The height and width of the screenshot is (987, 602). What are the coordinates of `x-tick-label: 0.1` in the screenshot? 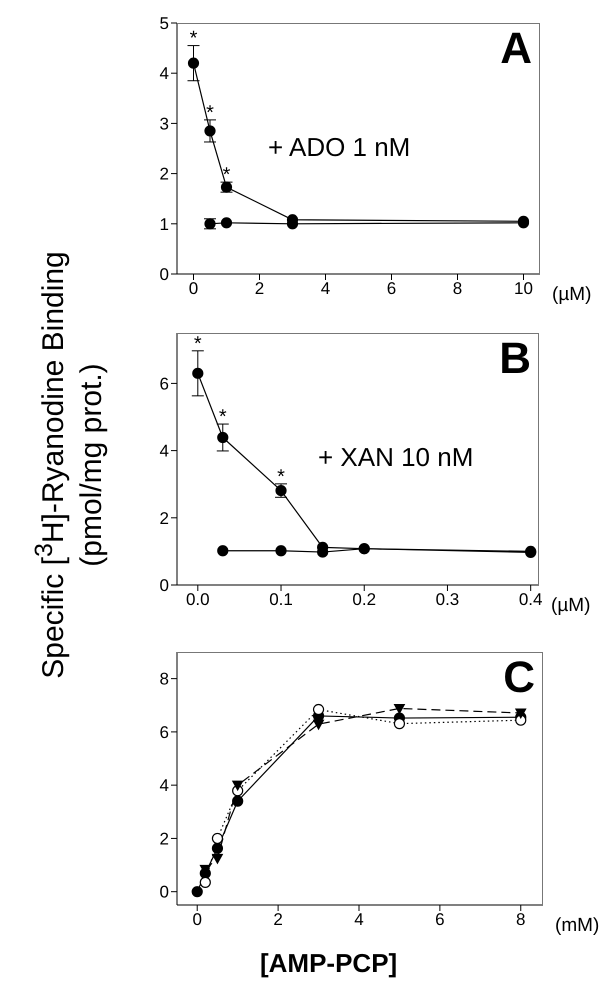 It's located at (281, 600).